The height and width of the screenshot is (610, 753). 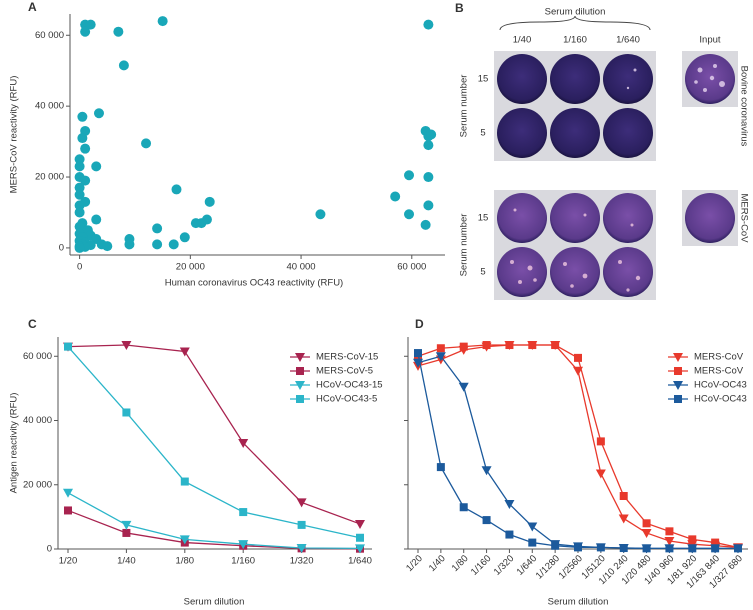 I want to click on column-label: 1/160, so click(x=575, y=40).